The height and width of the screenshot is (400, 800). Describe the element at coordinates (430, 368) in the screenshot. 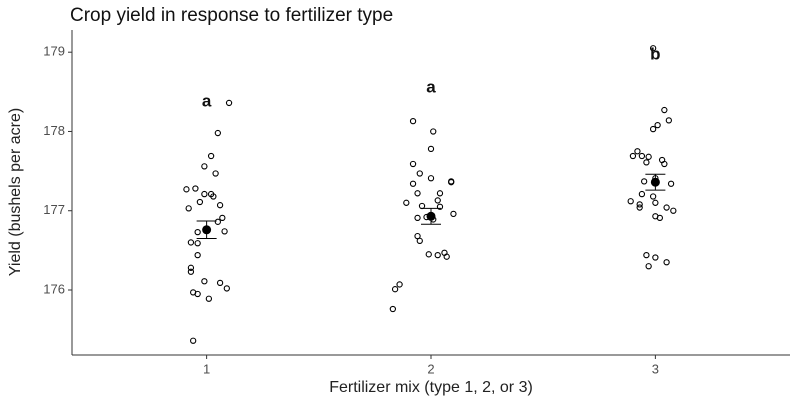

I see `x-tick-label: 2` at that location.